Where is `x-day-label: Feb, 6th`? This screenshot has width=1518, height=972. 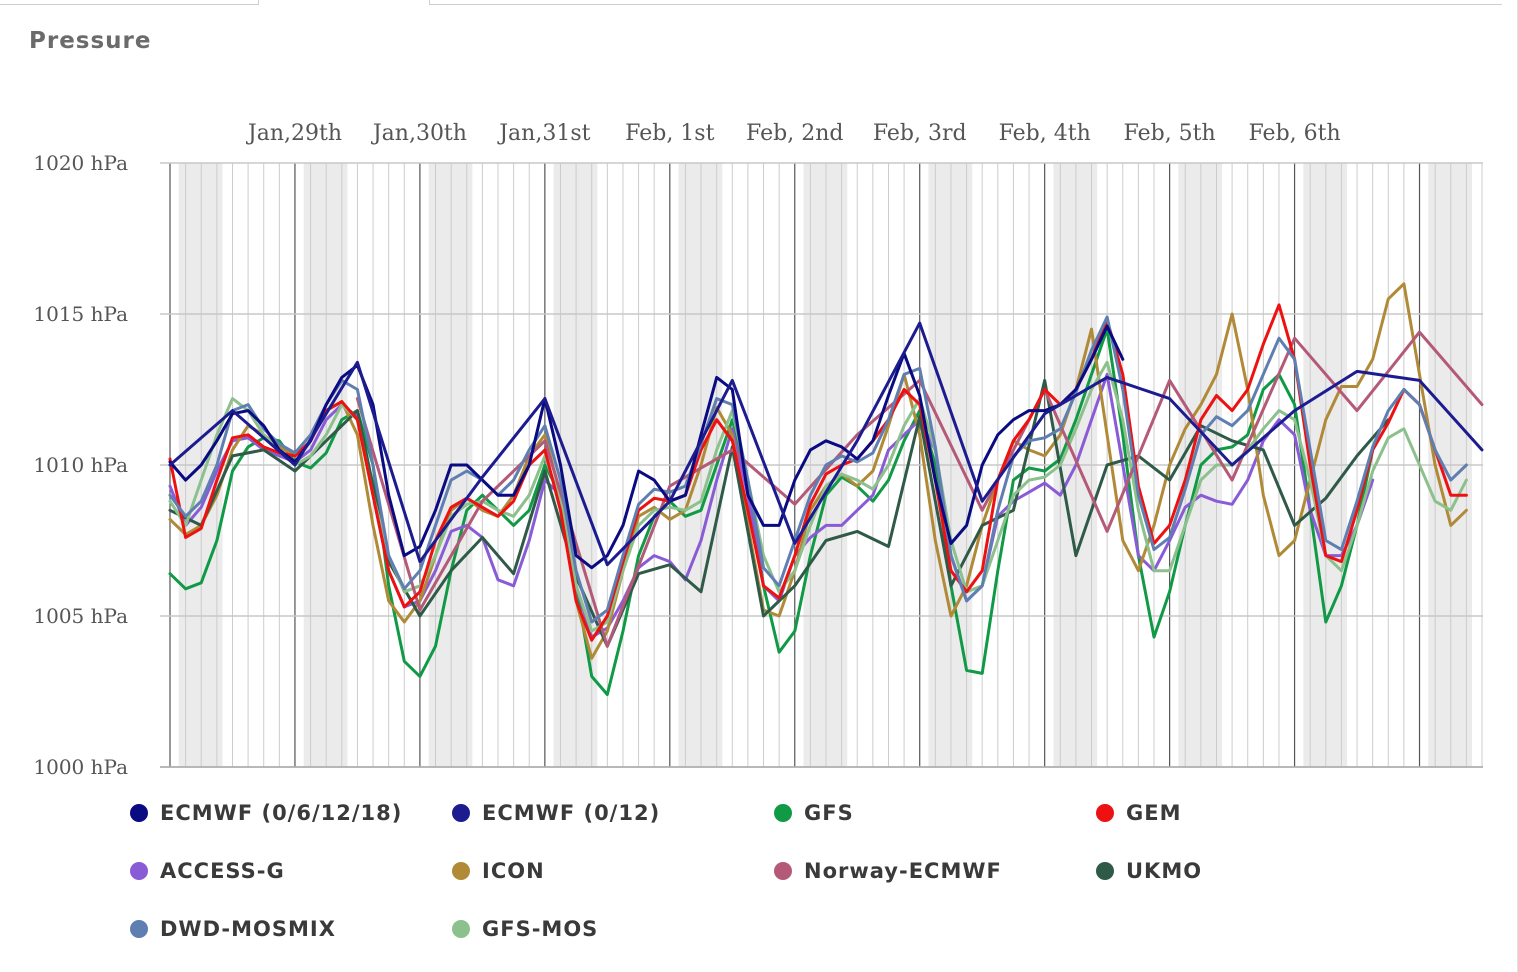
x-day-label: Feb, 6th is located at coordinates (1294, 133).